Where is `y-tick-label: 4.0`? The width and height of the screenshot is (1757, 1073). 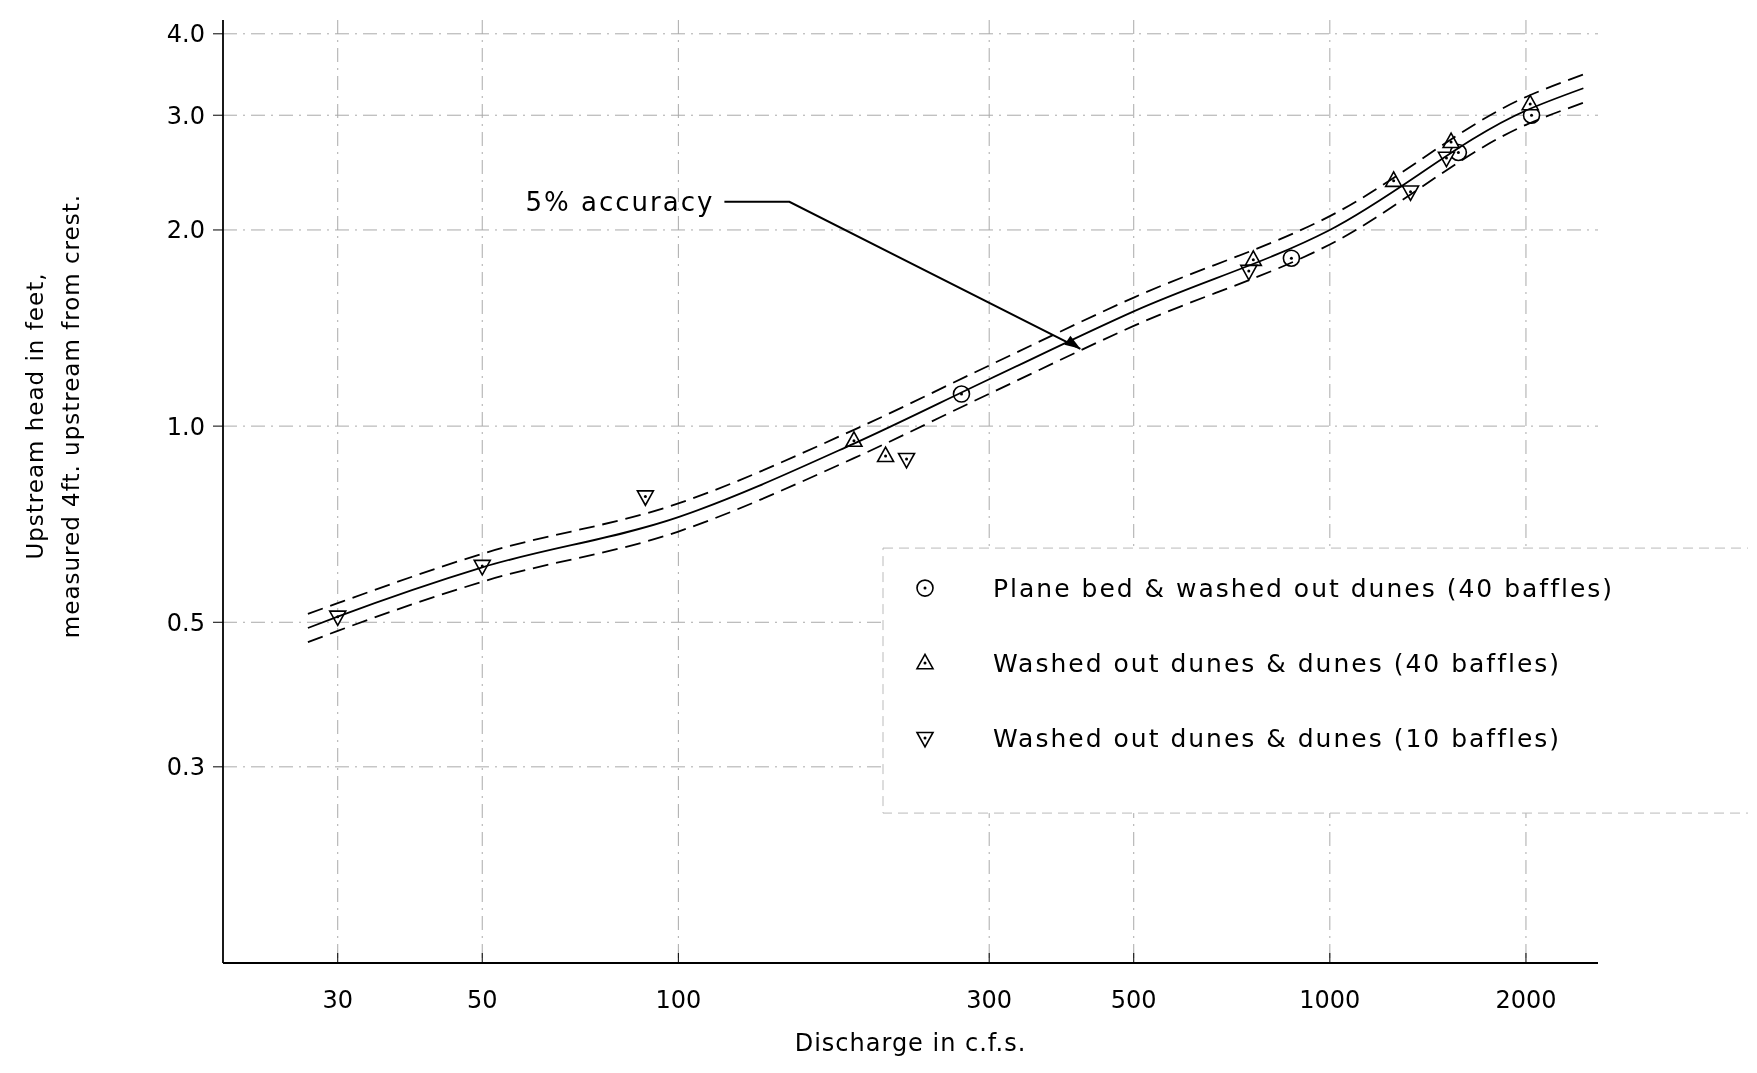 y-tick-label: 4.0 is located at coordinates (185, 34).